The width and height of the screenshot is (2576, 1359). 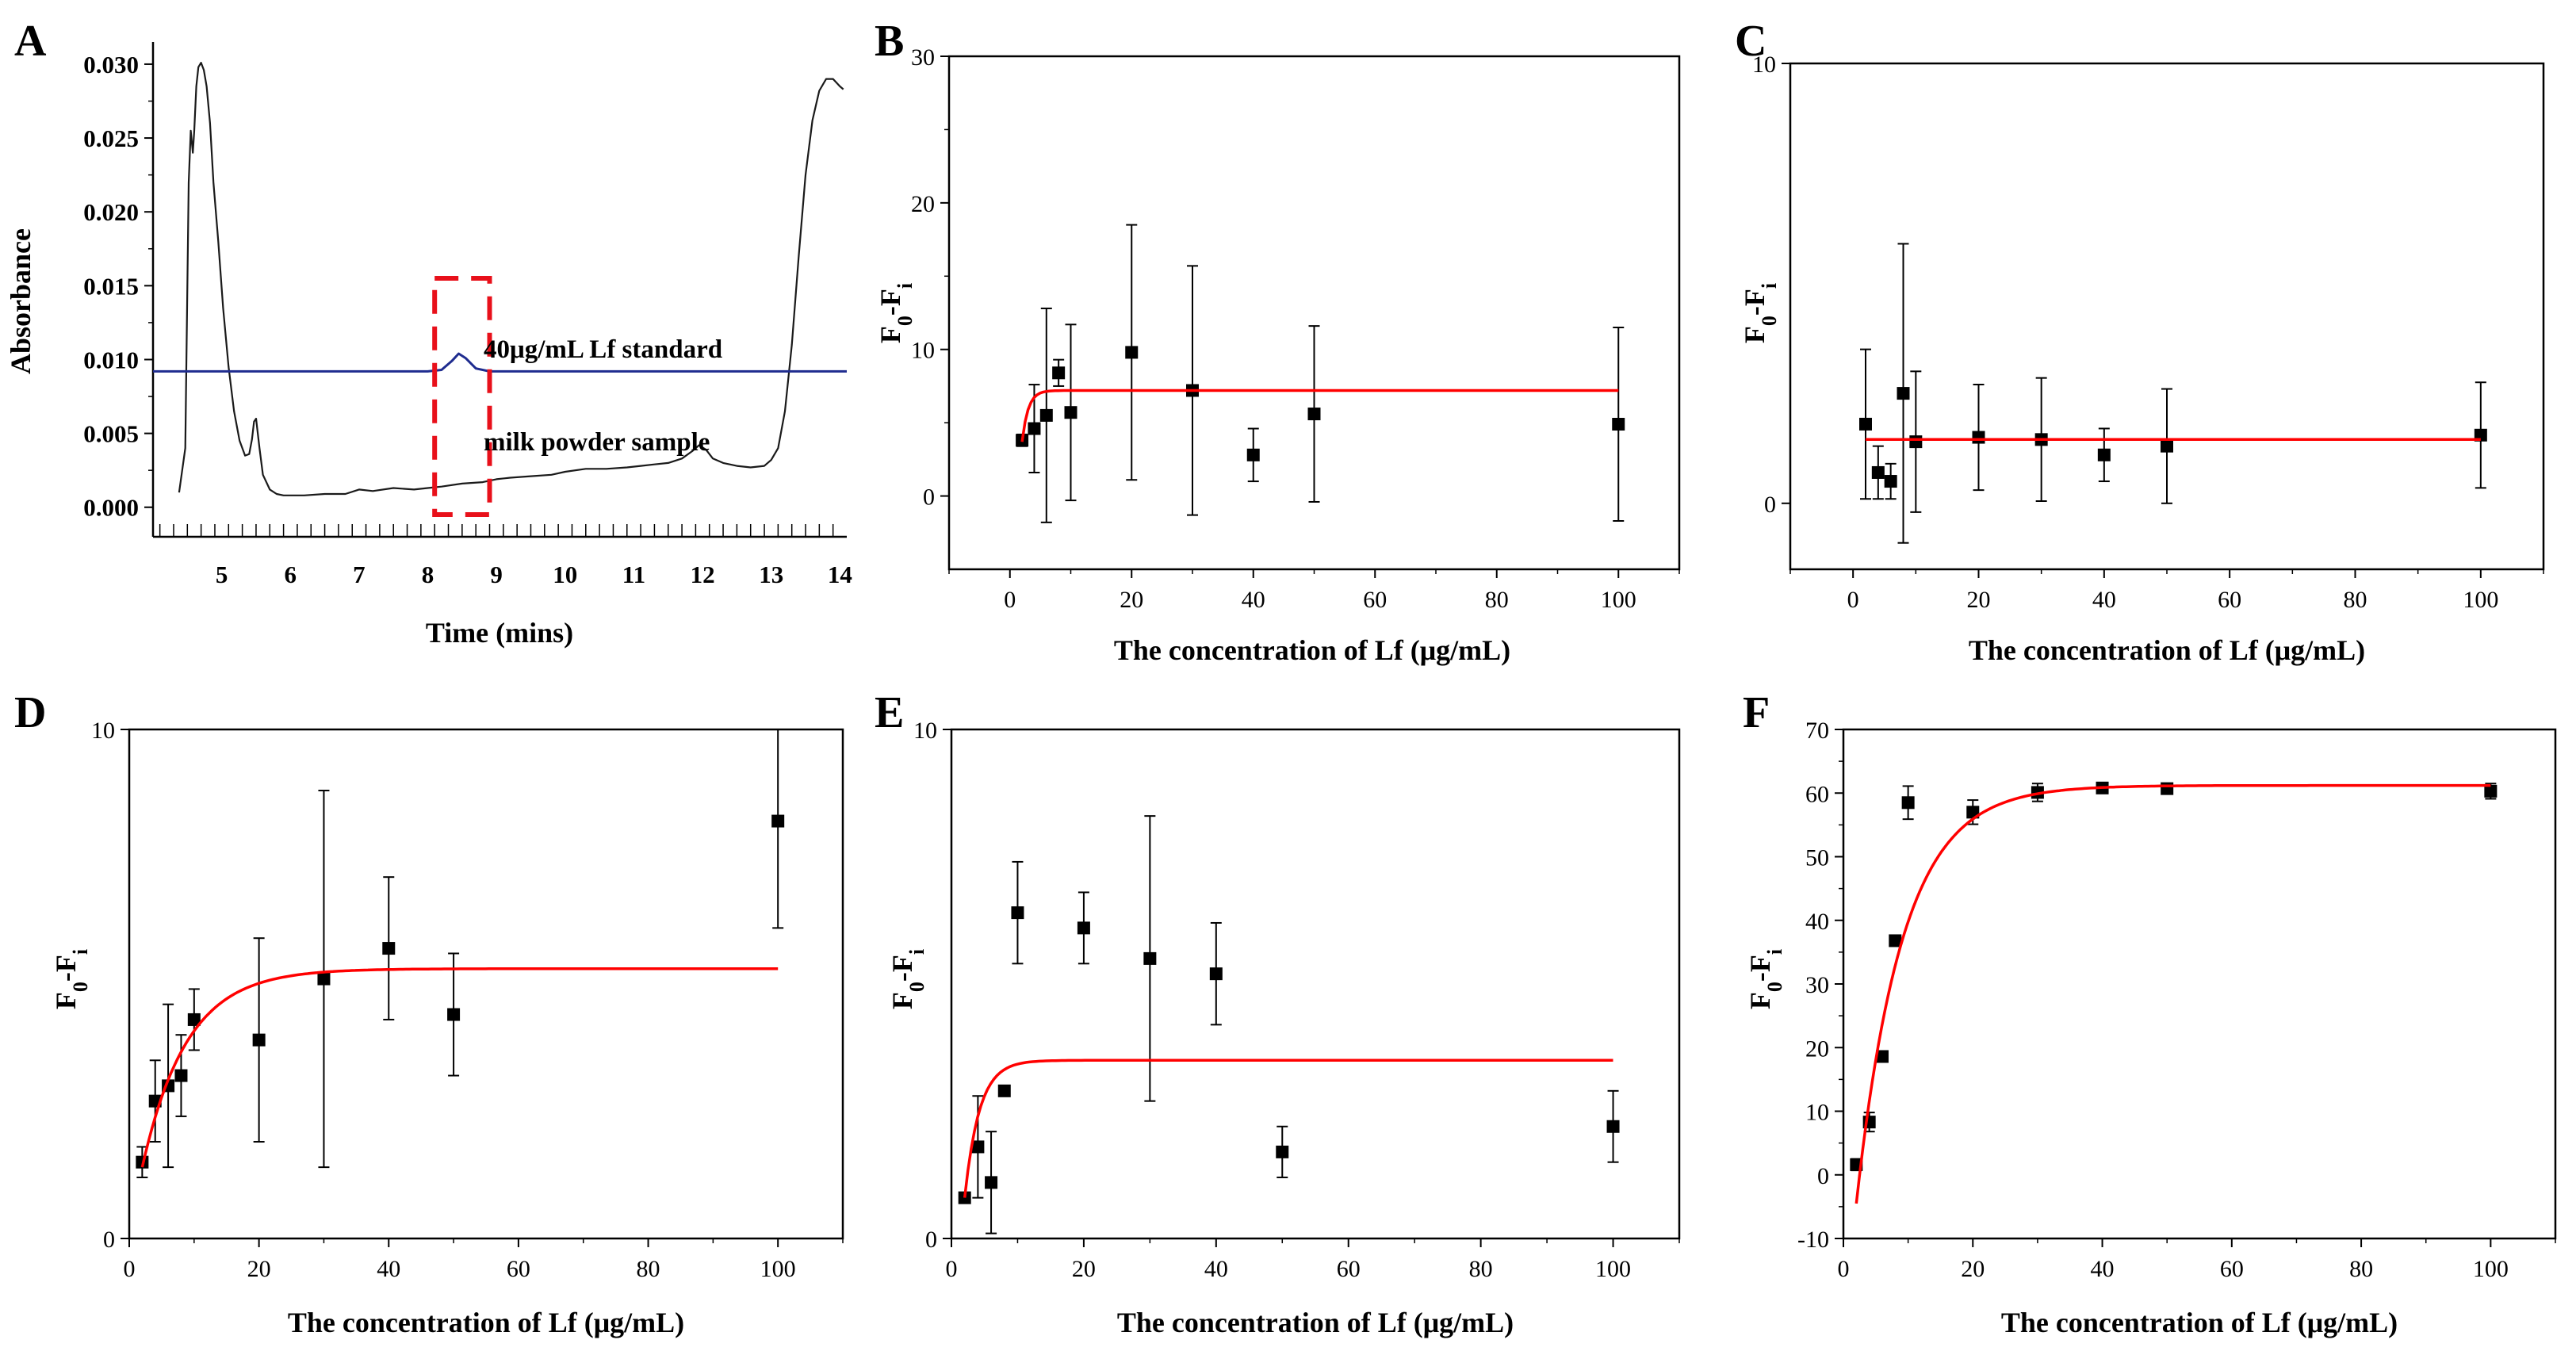 I want to click on y-tick-label: 0.015, so click(x=111, y=286).